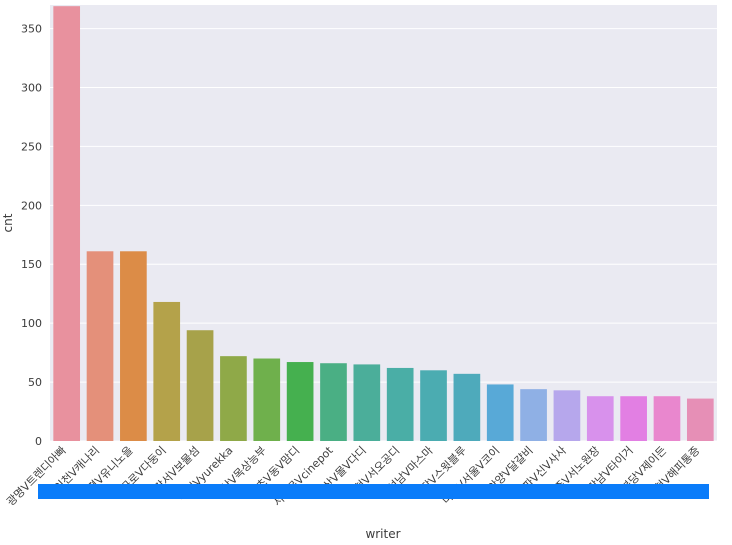 Image resolution: width=732 pixels, height=545 pixels. I want to click on y-tick-label: 100, so click(31, 323).